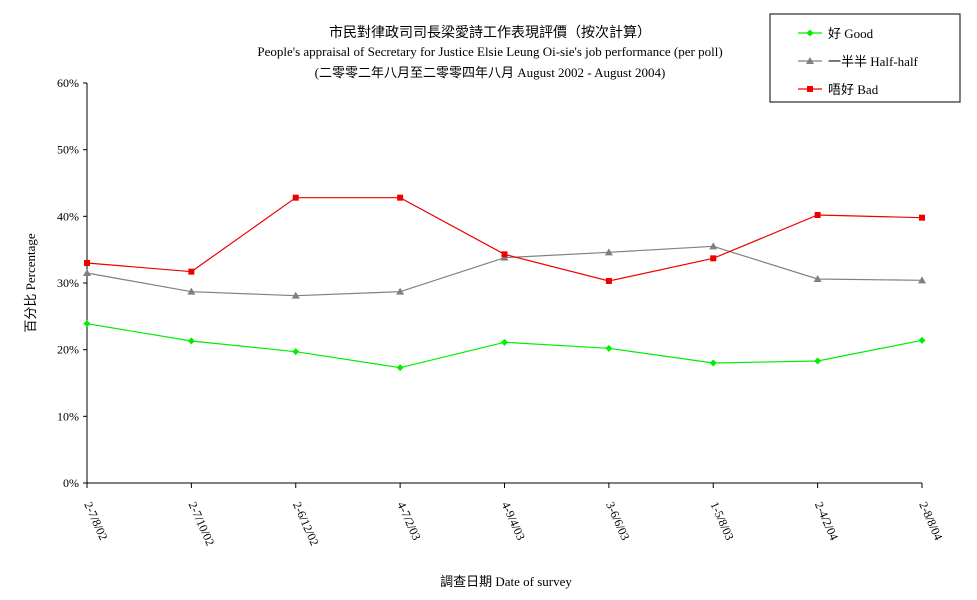  Describe the element at coordinates (68, 83) in the screenshot. I see `y-tick-label: 60%` at that location.